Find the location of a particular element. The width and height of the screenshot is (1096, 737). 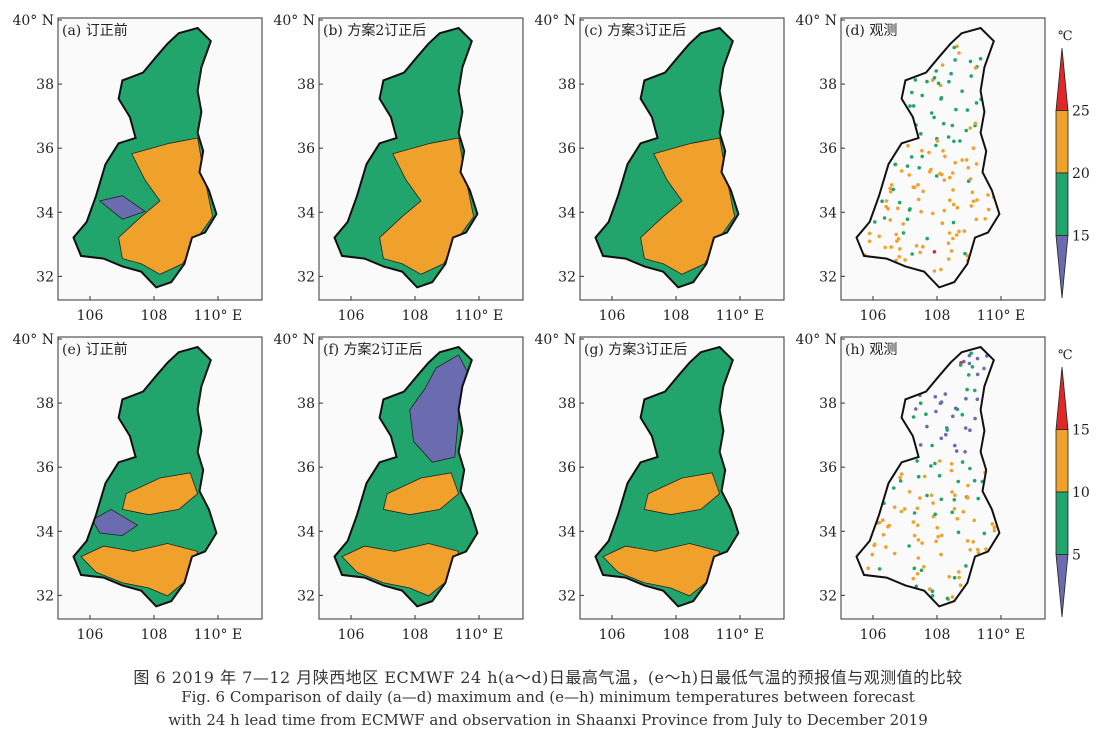

map-panel-e: (e) 订正前 40° N 38 36 34 32 106 108 110° E is located at coordinates (137, 487).